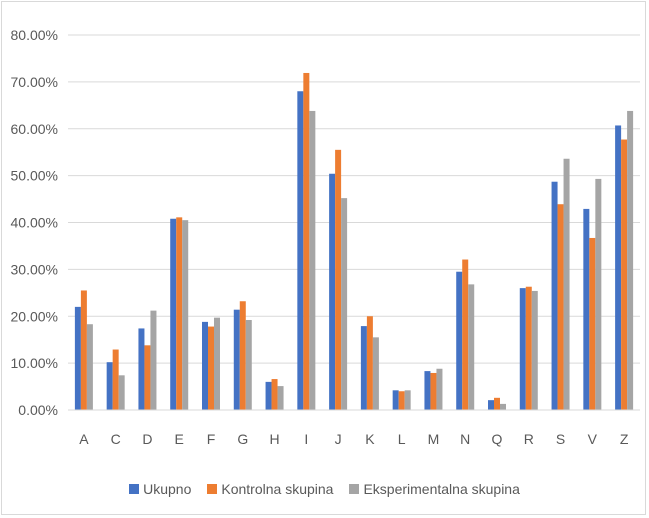  What do you see at coordinates (179, 439) in the screenshot?
I see `x-tick-label: E` at bounding box center [179, 439].